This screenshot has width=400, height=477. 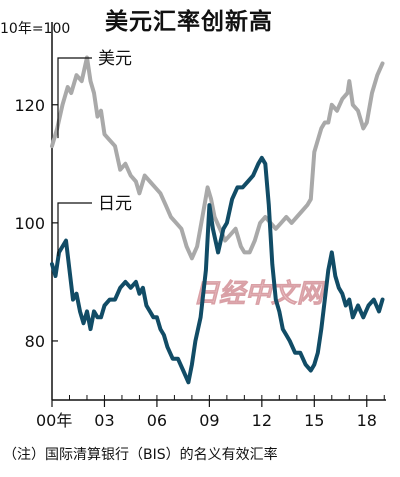 I want to click on watermark: 日经中文网, so click(x=260, y=294).